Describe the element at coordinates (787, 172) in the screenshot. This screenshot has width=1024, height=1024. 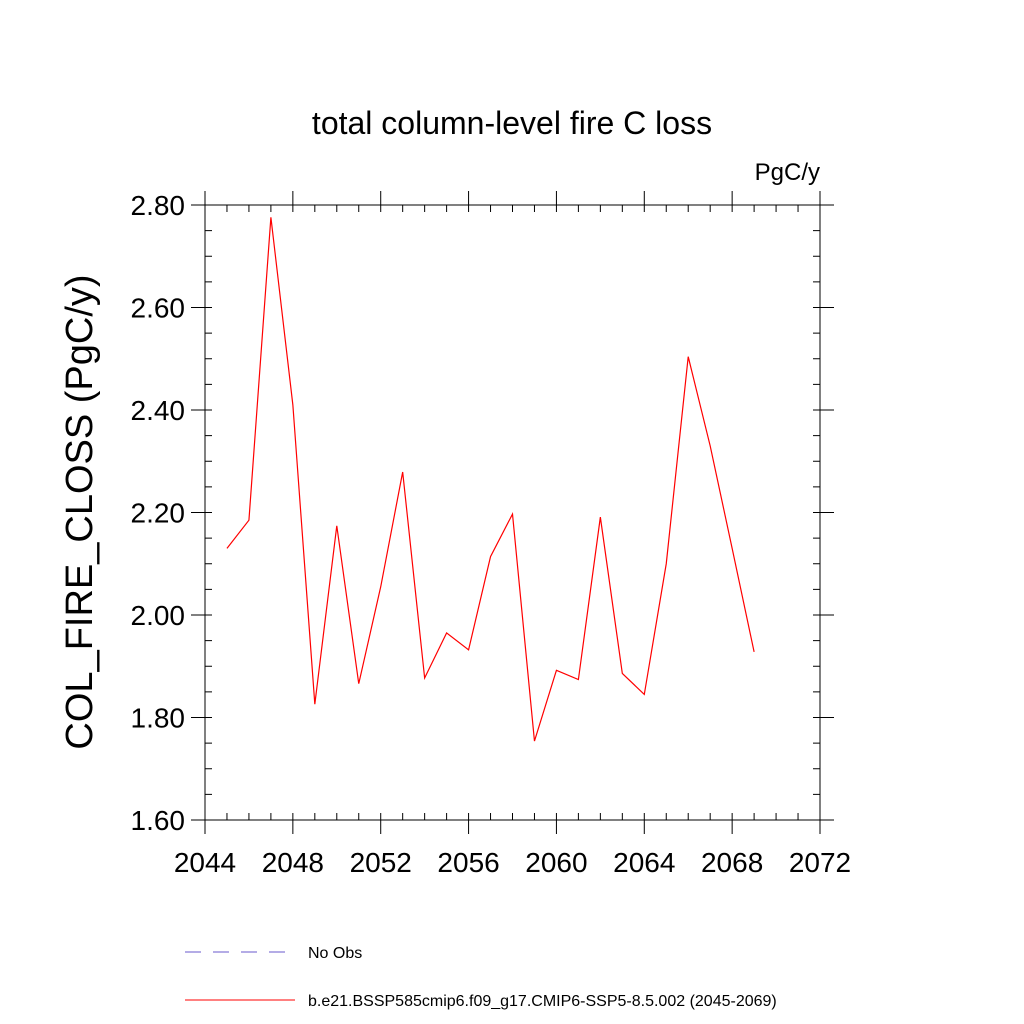
I see `units-label: PgC/y` at that location.